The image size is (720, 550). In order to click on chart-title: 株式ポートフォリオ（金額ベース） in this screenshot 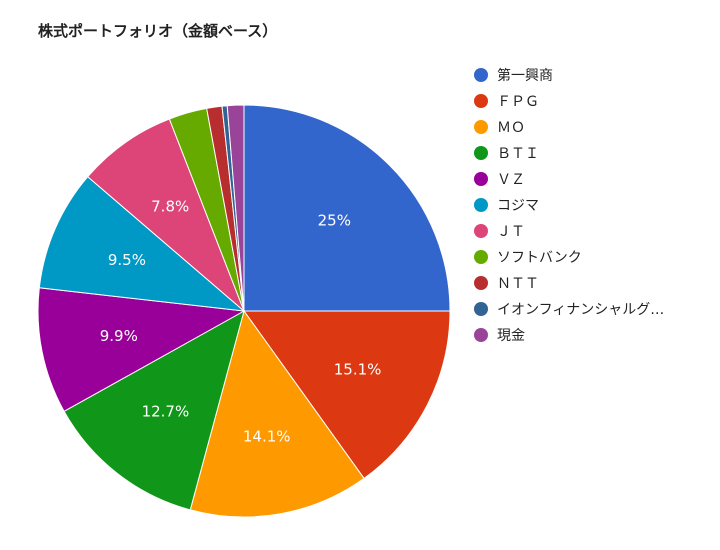, I will do `click(158, 31)`.